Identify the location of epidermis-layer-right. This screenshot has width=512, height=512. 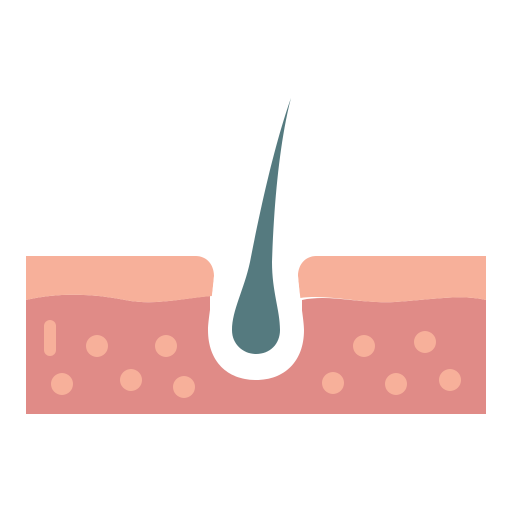
(392, 279).